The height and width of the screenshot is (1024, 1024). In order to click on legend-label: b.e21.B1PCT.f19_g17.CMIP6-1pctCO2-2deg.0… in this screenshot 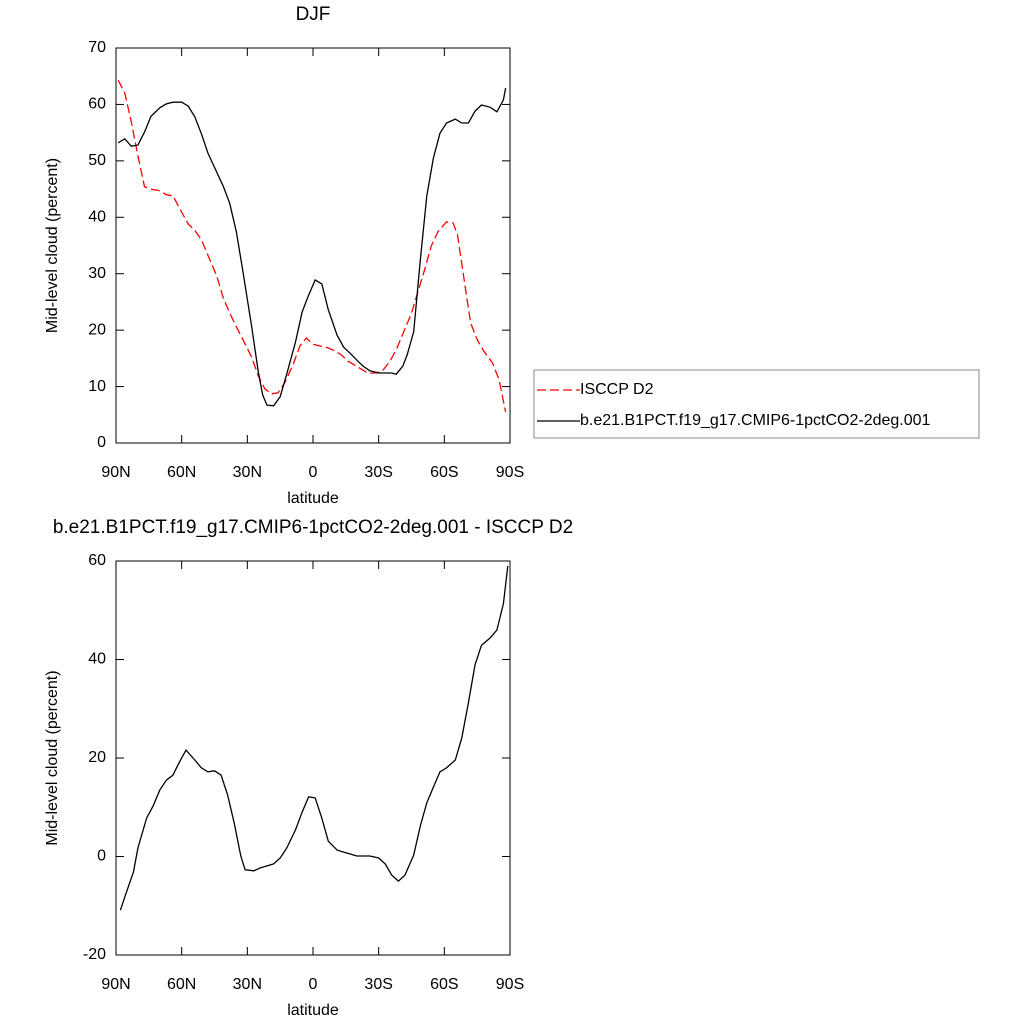, I will do `click(755, 420)`.